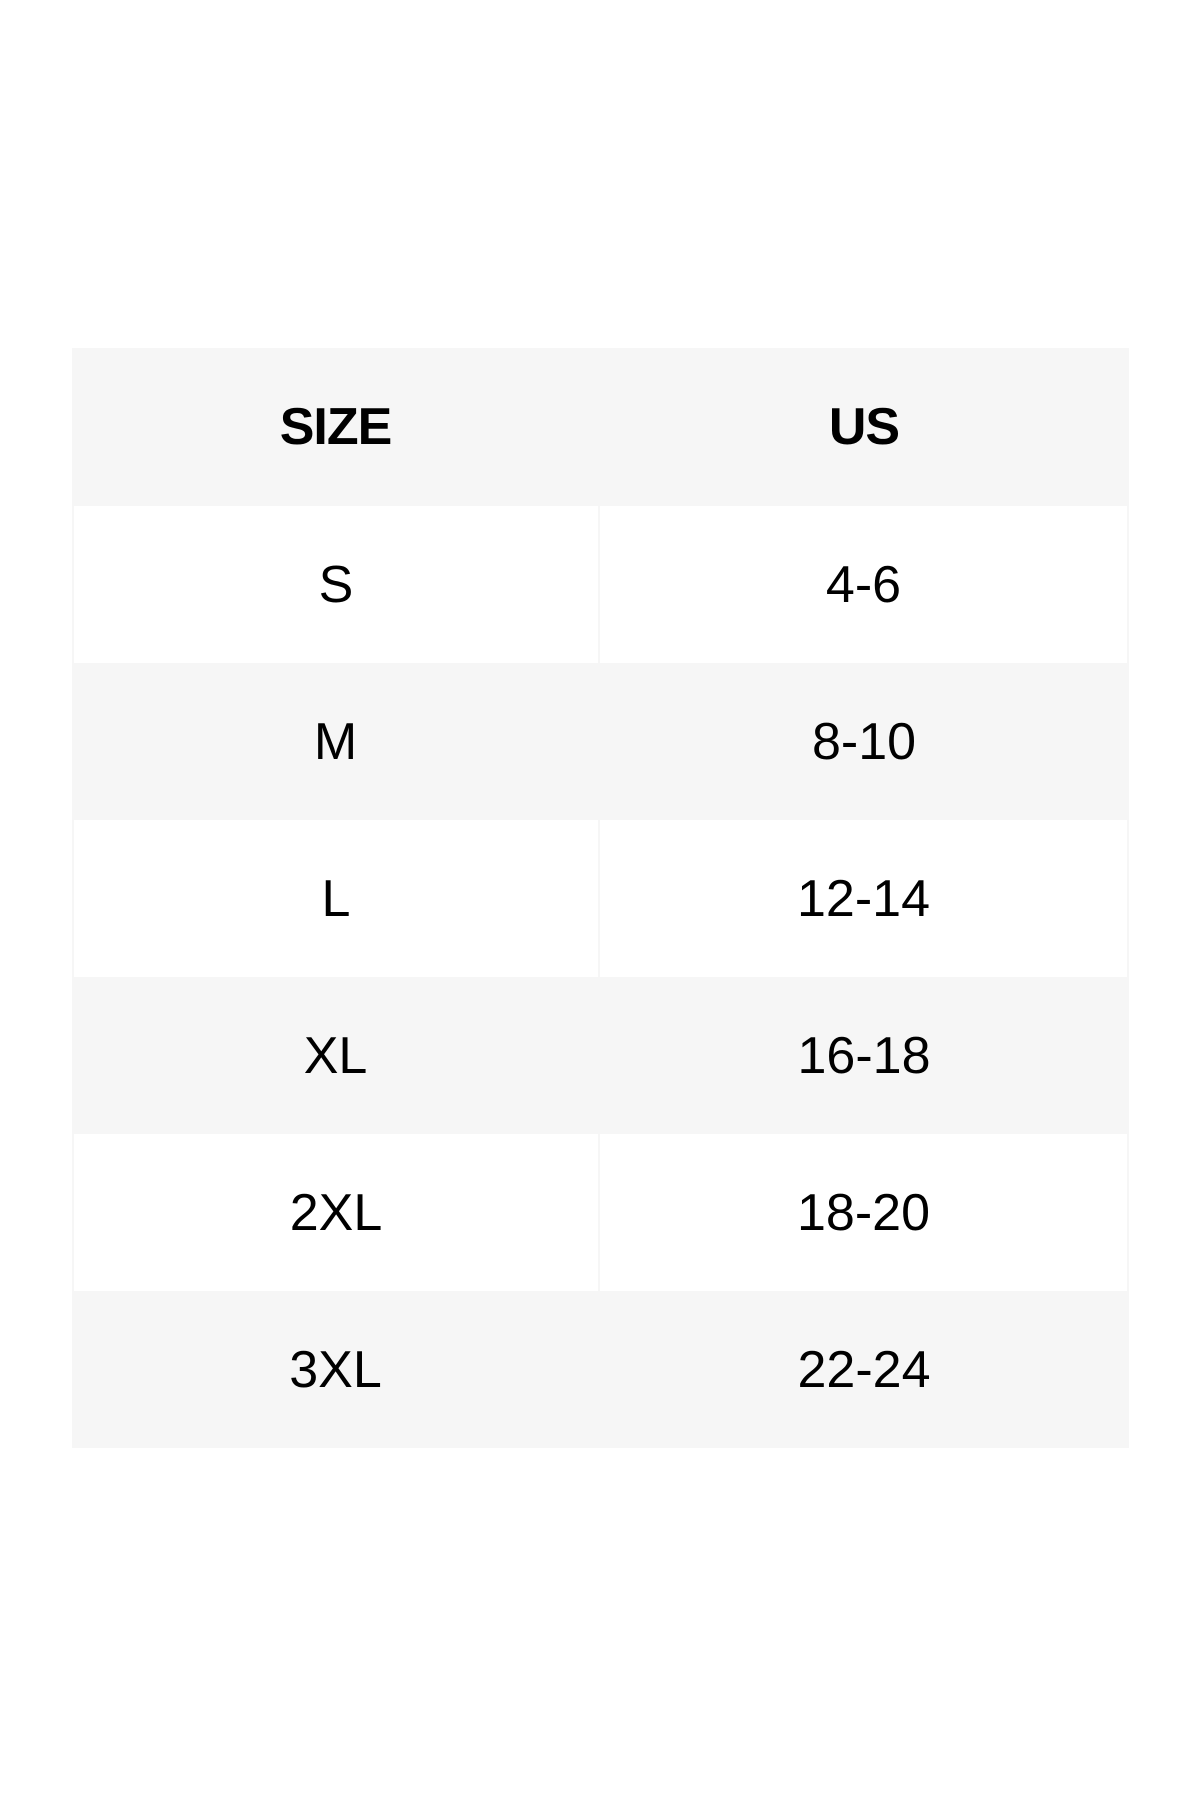 This screenshot has width=1201, height=1801. I want to click on size-cell: L, so click(336, 898).